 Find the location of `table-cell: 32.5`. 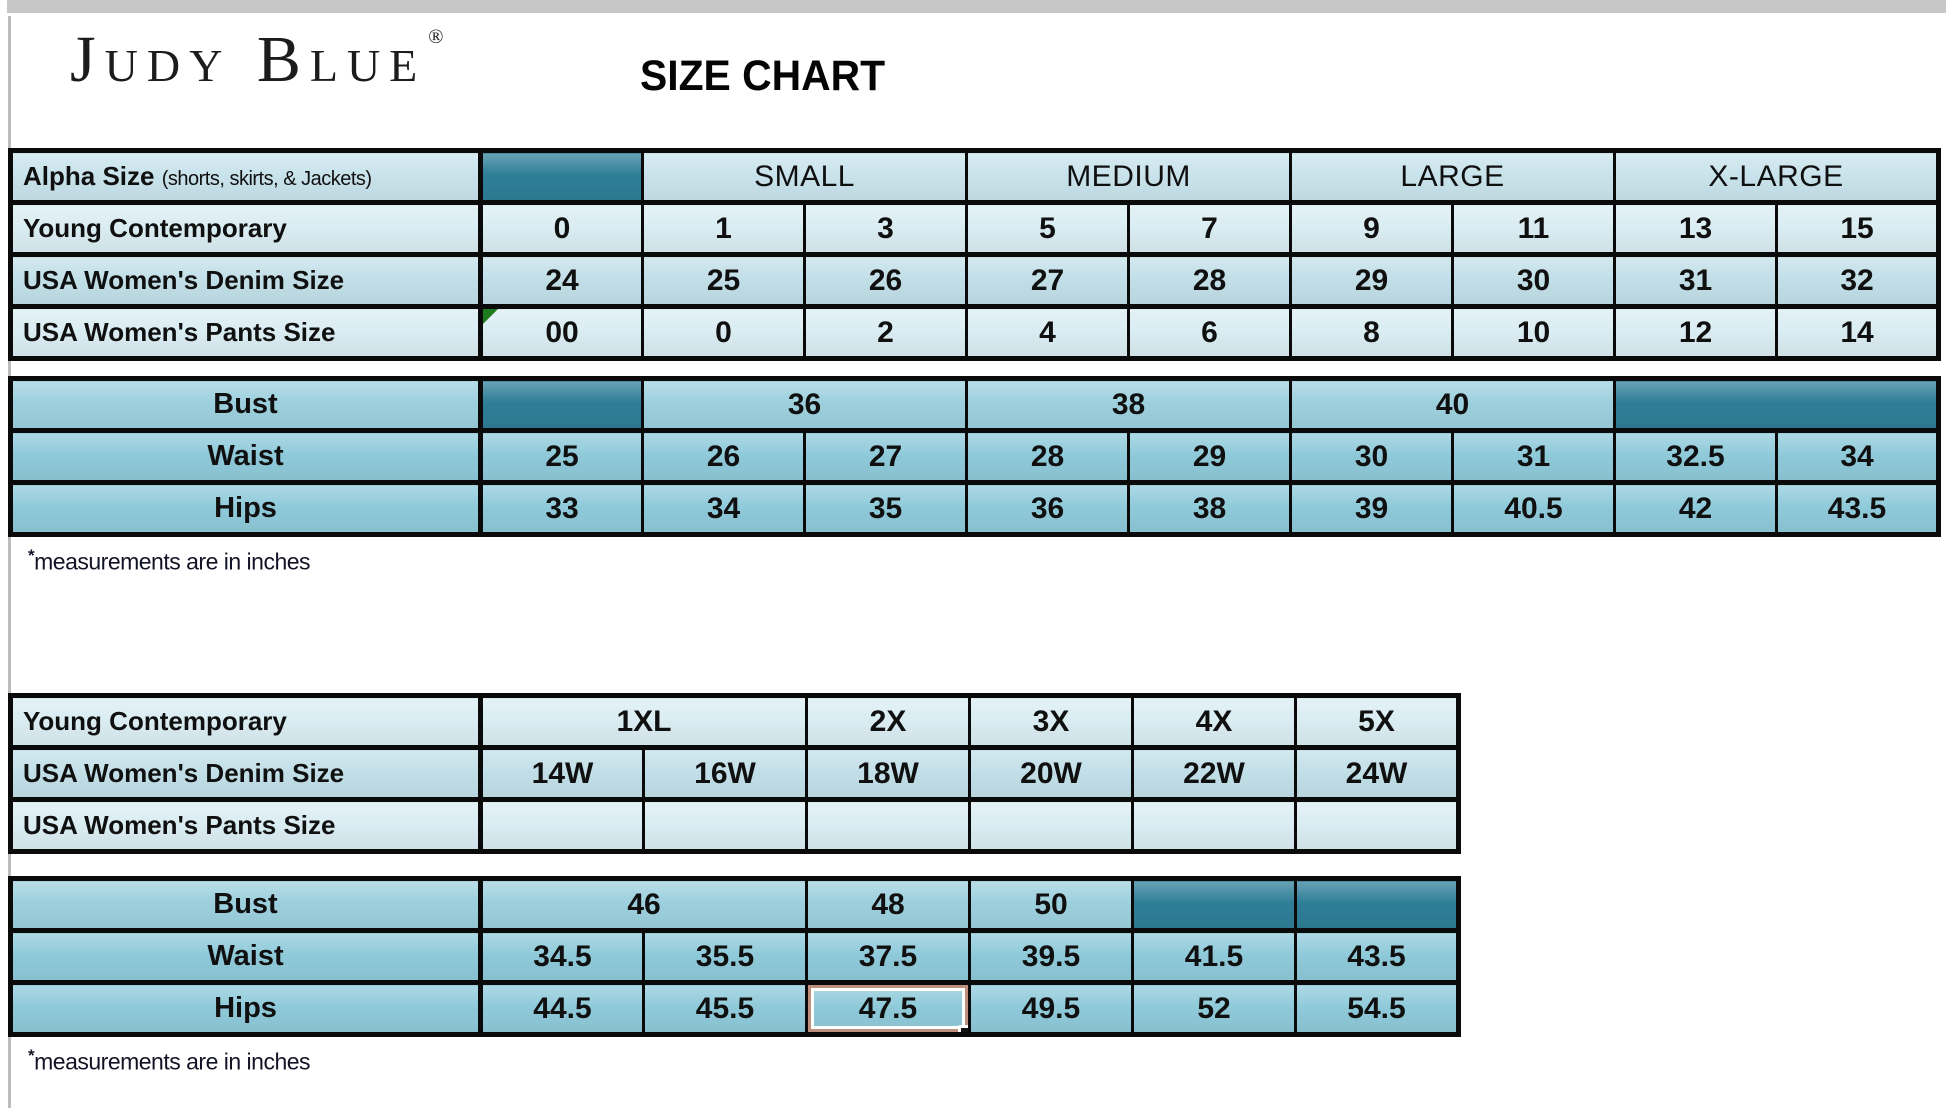

table-cell: 32.5 is located at coordinates (1695, 456).